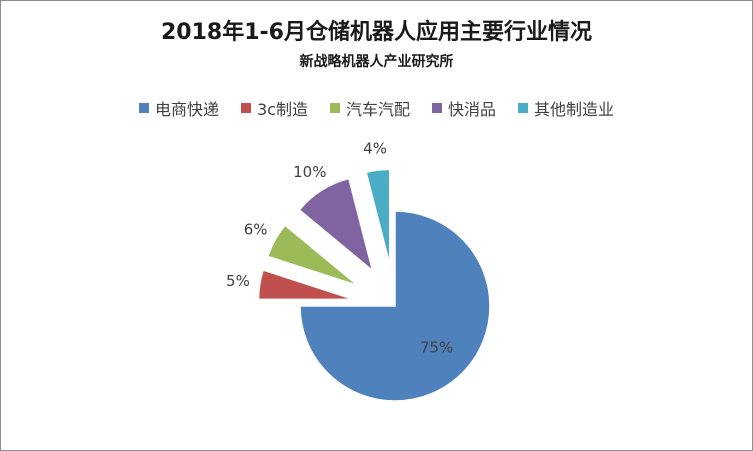  What do you see at coordinates (471, 109) in the screenshot?
I see `legend-label: 快消品` at bounding box center [471, 109].